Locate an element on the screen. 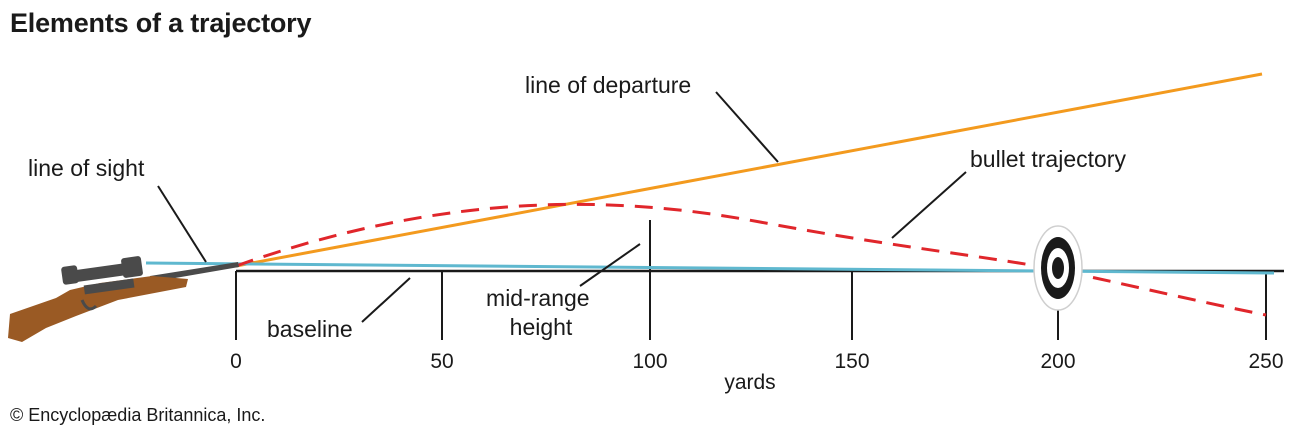  rifle-icon is located at coordinates (123, 299).